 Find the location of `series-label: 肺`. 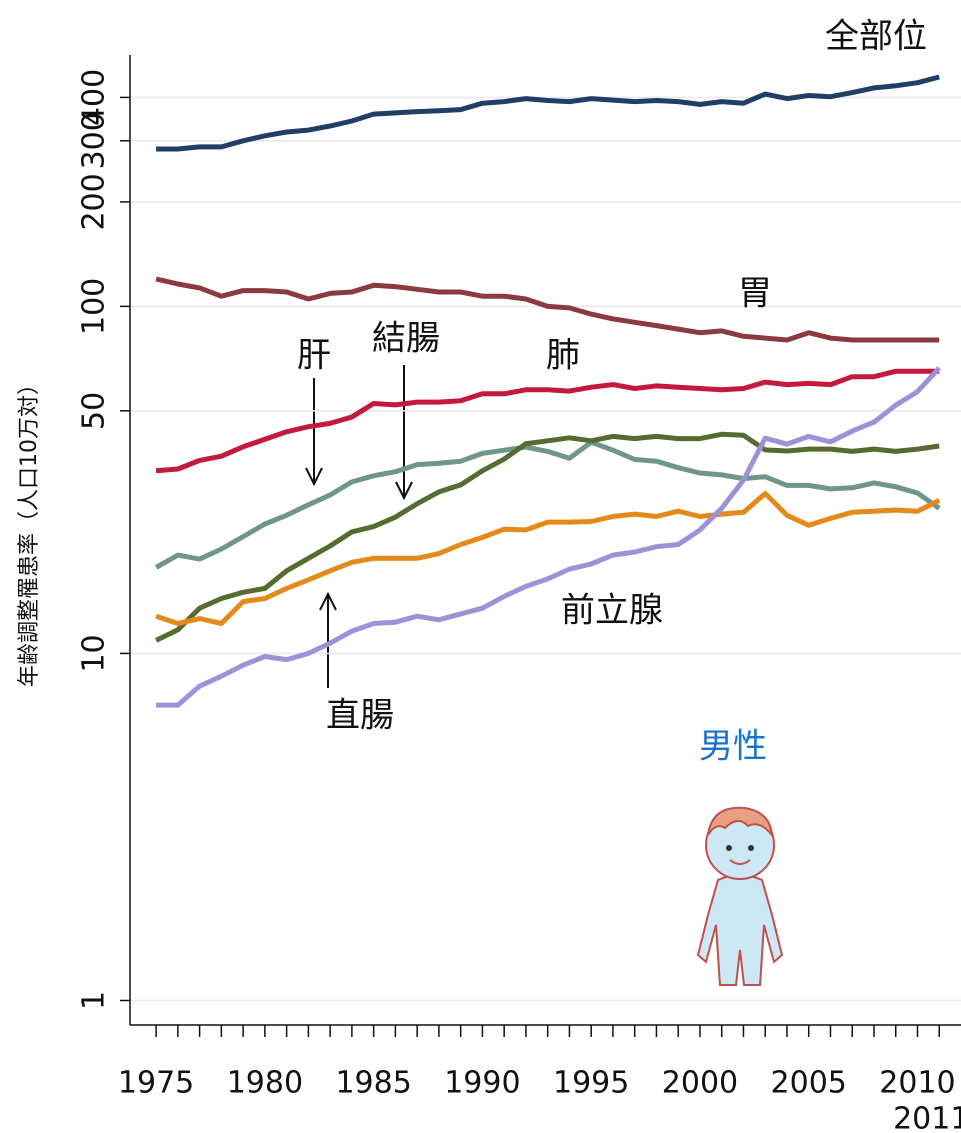

series-label: 肺 is located at coordinates (563, 356).